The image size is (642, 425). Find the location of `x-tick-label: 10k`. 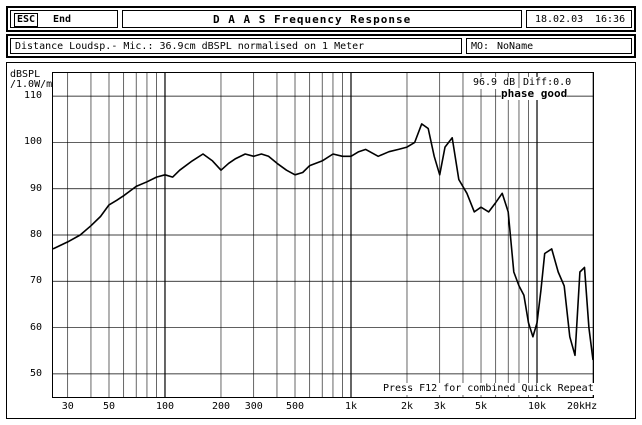

x-tick-label: 10k is located at coordinates (537, 406).